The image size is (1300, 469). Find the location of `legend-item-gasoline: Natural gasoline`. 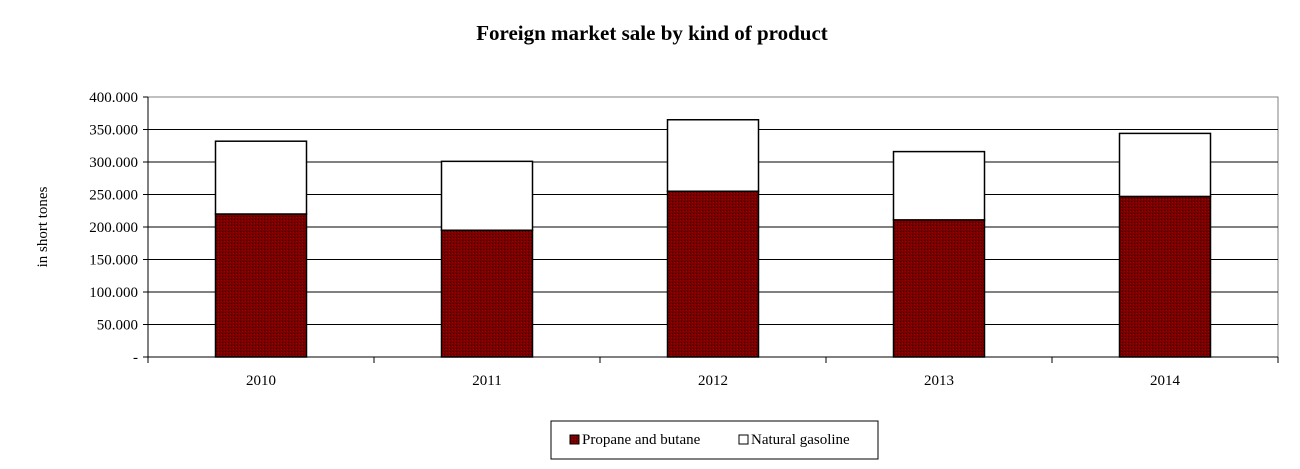

legend-item-gasoline: Natural gasoline is located at coordinates (794, 440).